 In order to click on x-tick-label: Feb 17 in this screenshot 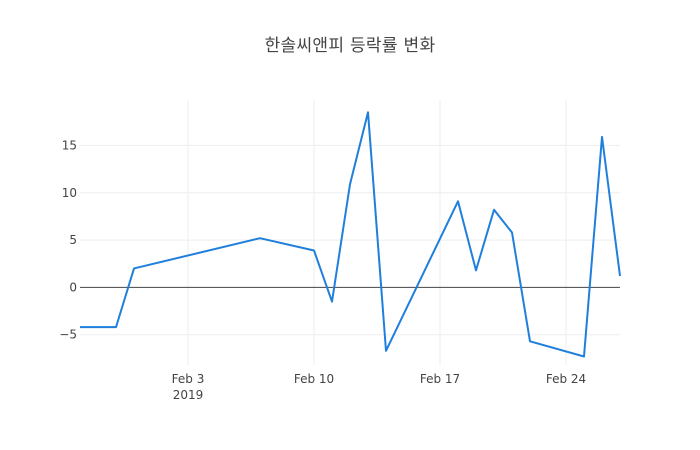, I will do `click(440, 379)`.